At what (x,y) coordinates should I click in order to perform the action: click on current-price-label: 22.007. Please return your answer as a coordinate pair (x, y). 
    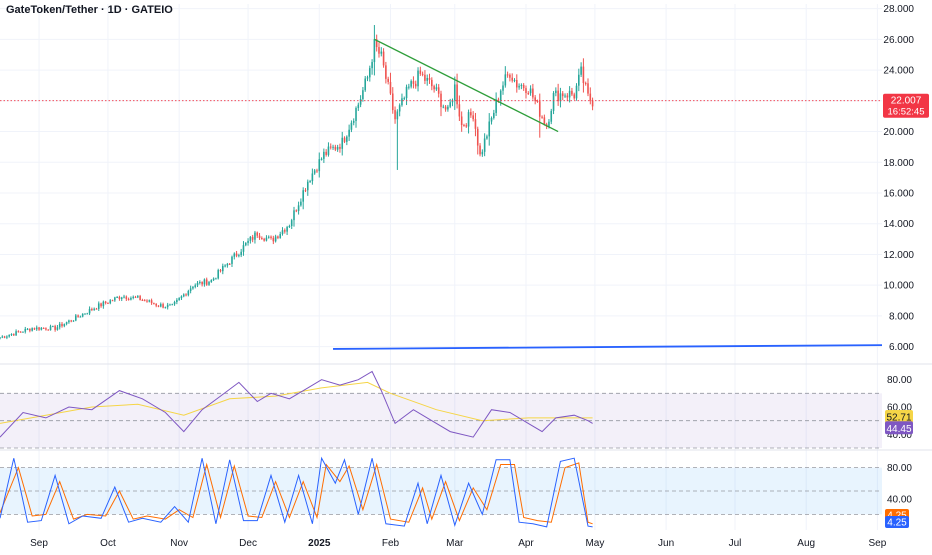
    Looking at the image, I should click on (906, 101).